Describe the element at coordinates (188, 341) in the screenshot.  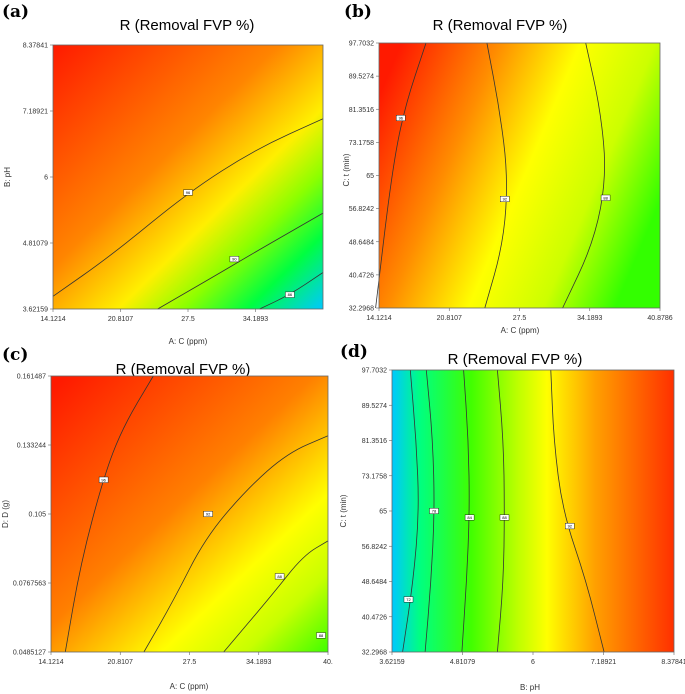
I see `panel-a-x-axis-label: A: C (ppm)` at that location.